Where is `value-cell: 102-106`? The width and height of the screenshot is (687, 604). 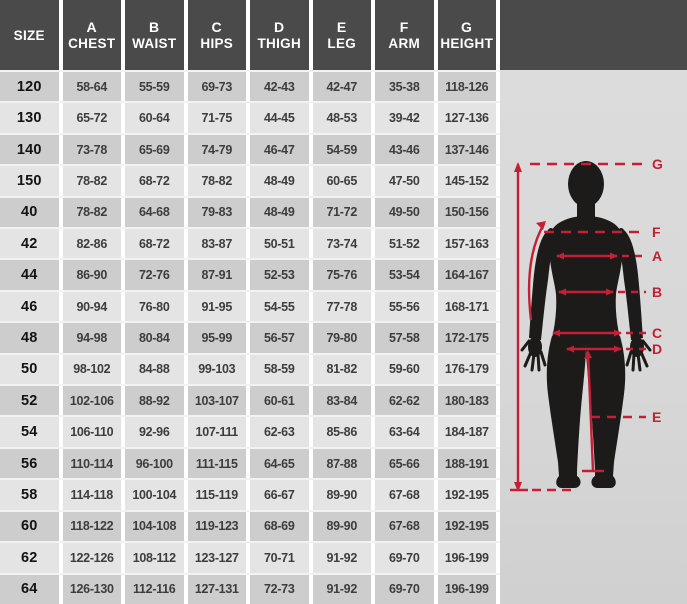
value-cell: 102-106 is located at coordinates (94, 401).